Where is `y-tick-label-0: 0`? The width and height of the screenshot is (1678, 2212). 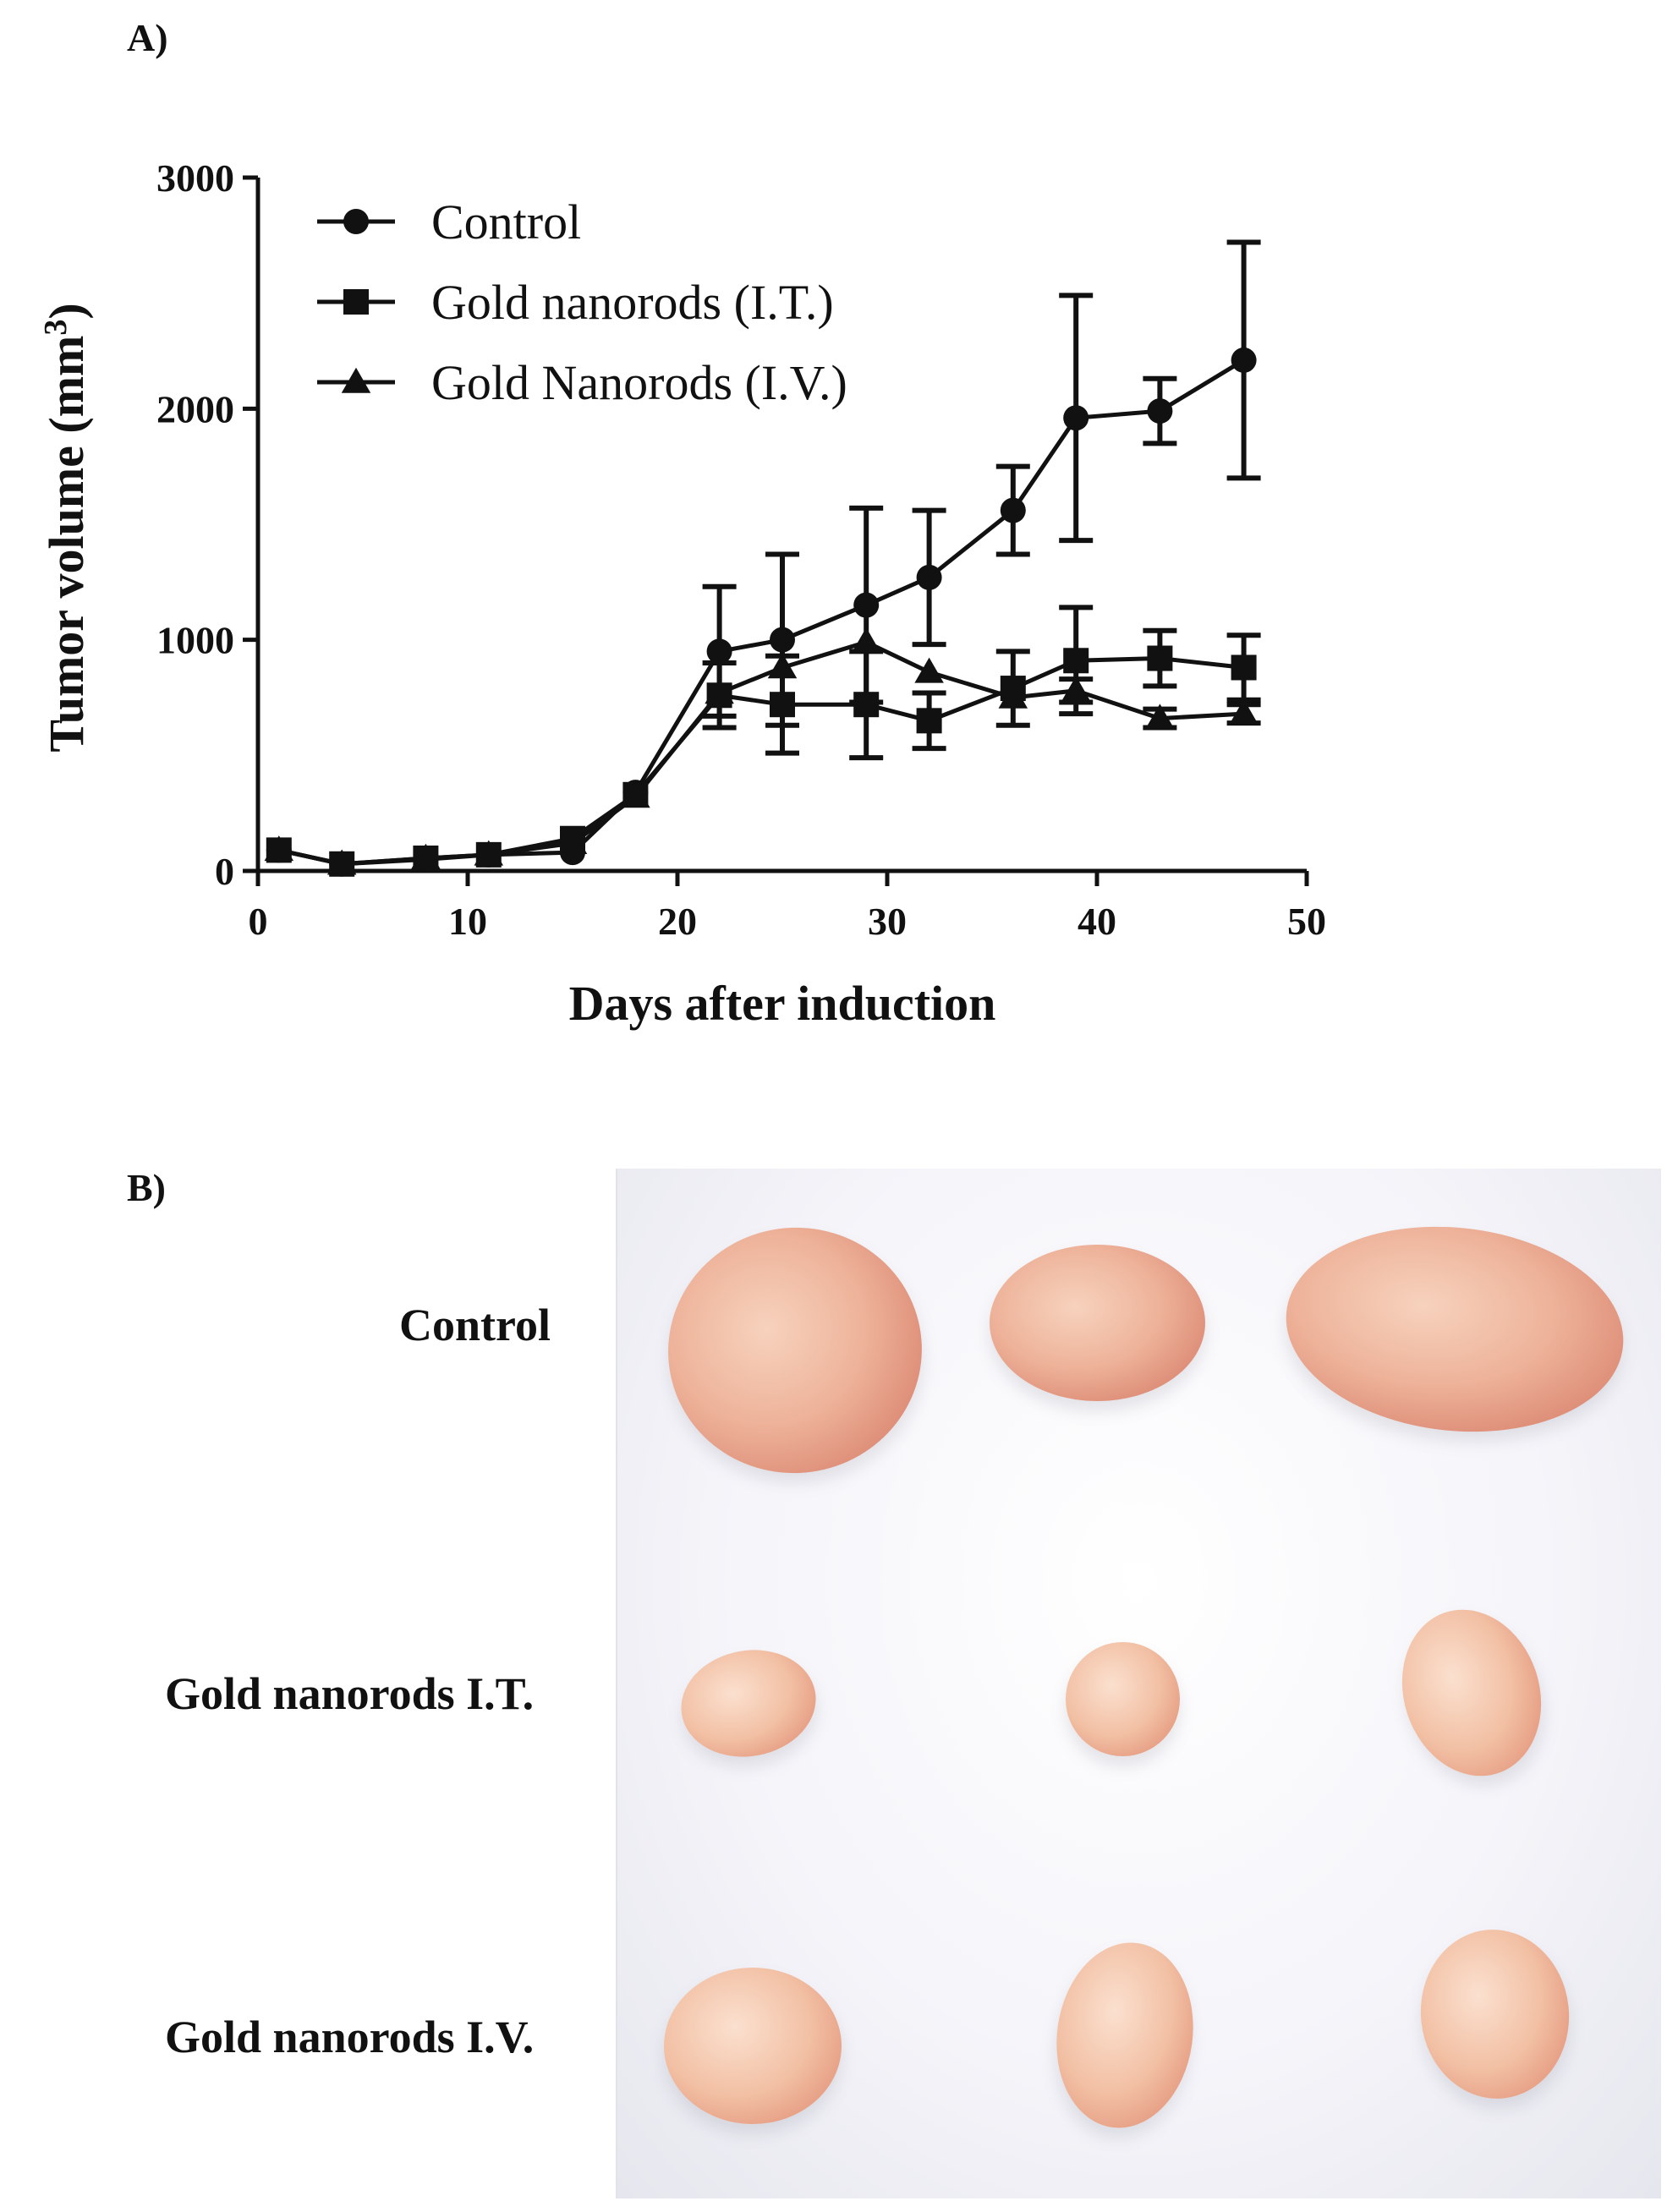
y-tick-label-0: 0 is located at coordinates (225, 871).